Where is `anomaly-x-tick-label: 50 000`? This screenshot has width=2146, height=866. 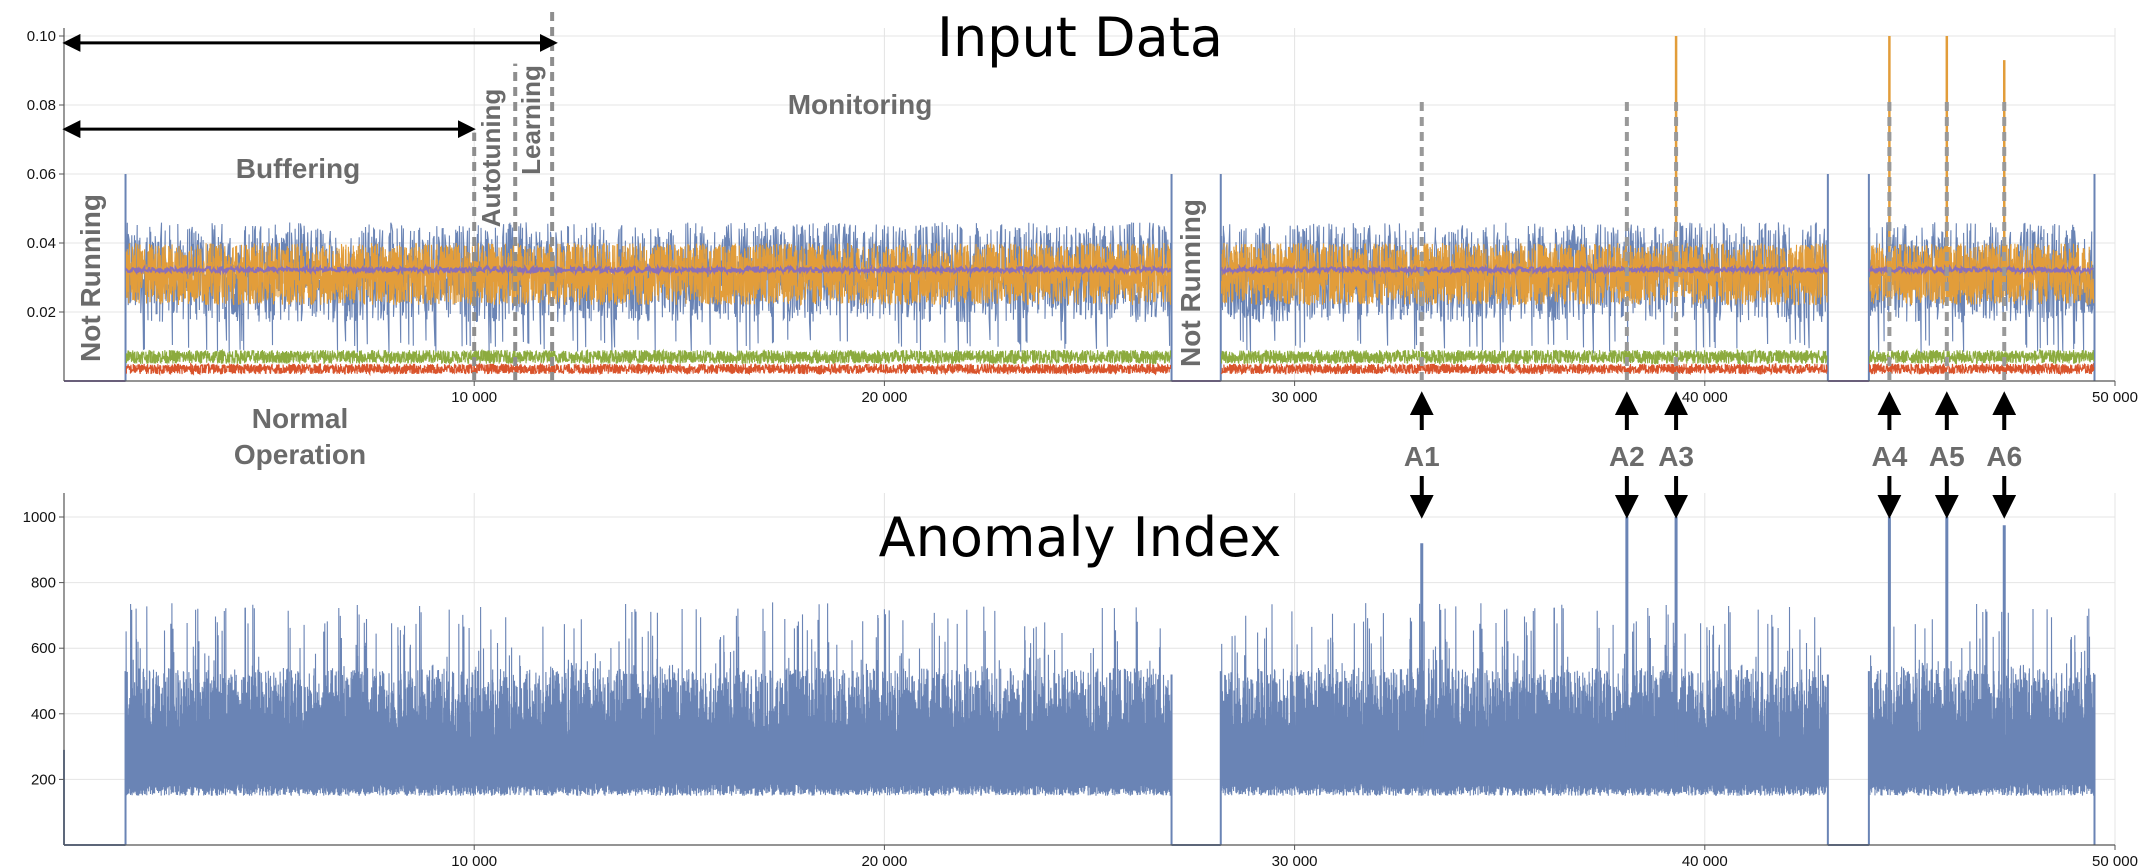
anomaly-x-tick-label: 50 000 is located at coordinates (2115, 859).